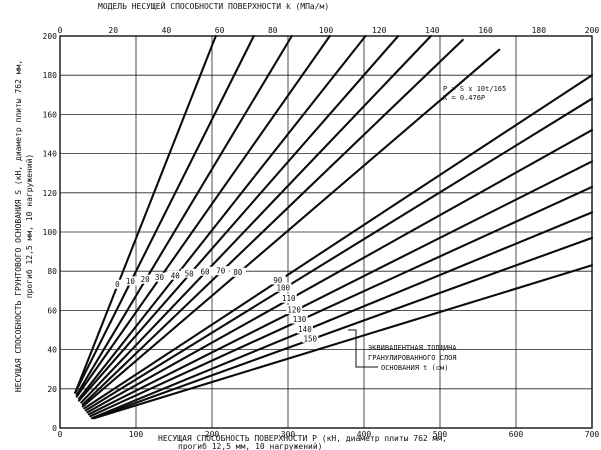 This screenshot has width=601, height=450. I want to click on x-tick-label: 700, so click(592, 434).